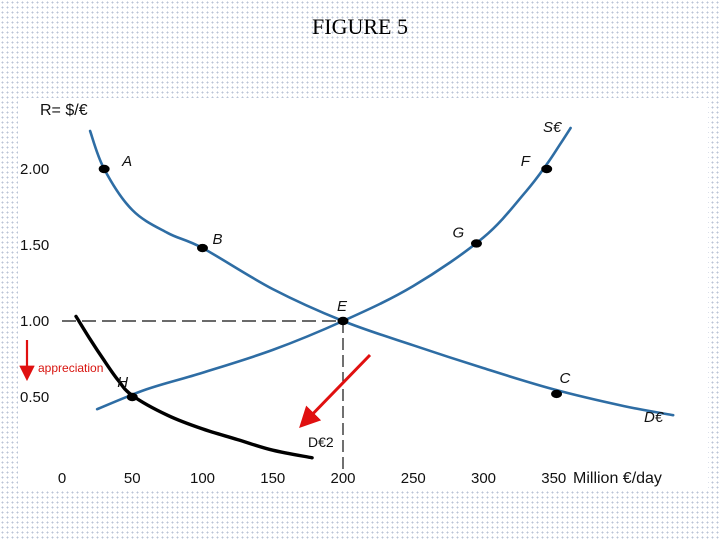  I want to click on point-f, so click(547, 169).